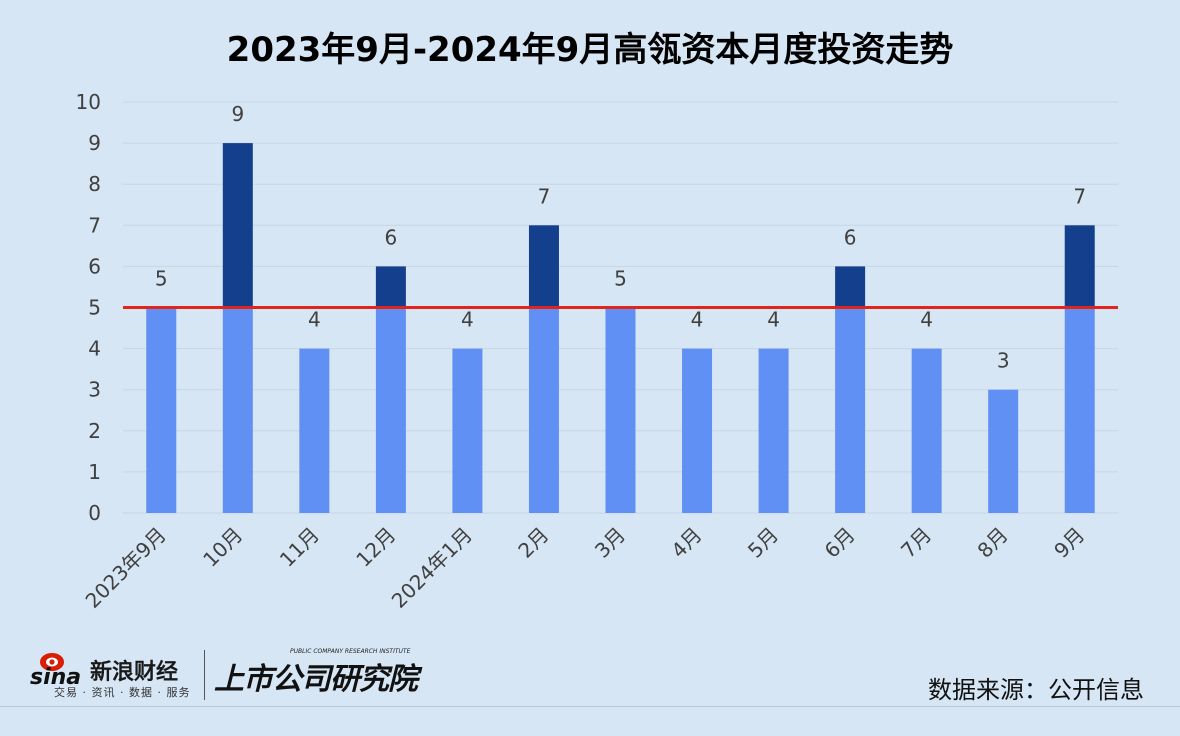 This screenshot has width=1180, height=736. What do you see at coordinates (1036, 690) in the screenshot?
I see `data-source: 数据来源：公开信息` at bounding box center [1036, 690].